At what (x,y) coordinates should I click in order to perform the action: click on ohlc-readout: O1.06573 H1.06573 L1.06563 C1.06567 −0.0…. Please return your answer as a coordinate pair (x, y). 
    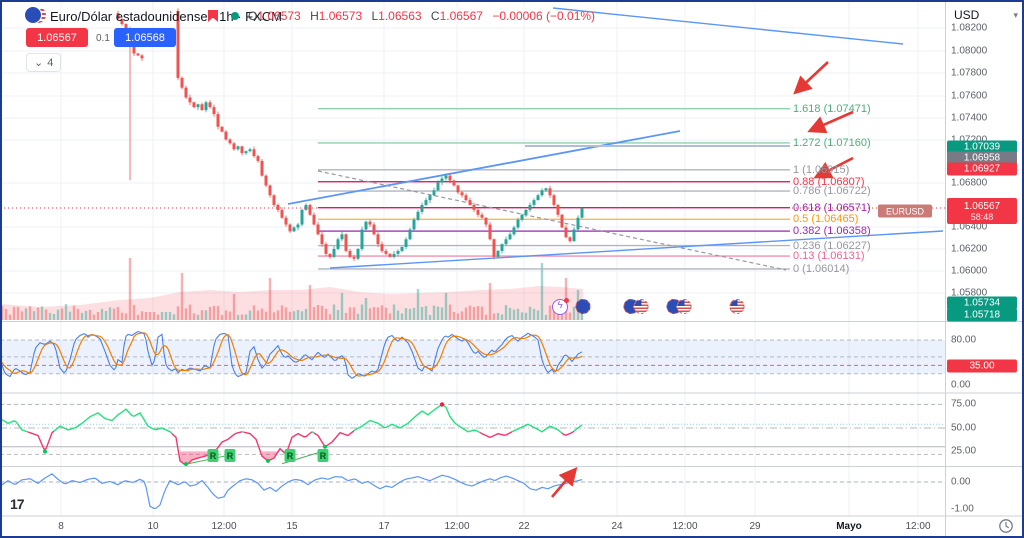
    Looking at the image, I should click on (418, 16).